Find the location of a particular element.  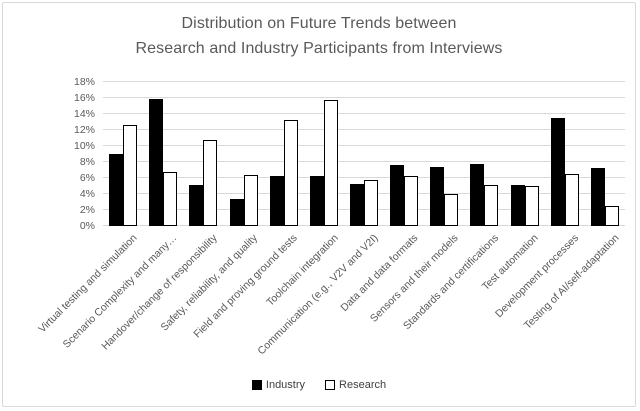

y-axis-tick-label: 2% is located at coordinates (87, 210).